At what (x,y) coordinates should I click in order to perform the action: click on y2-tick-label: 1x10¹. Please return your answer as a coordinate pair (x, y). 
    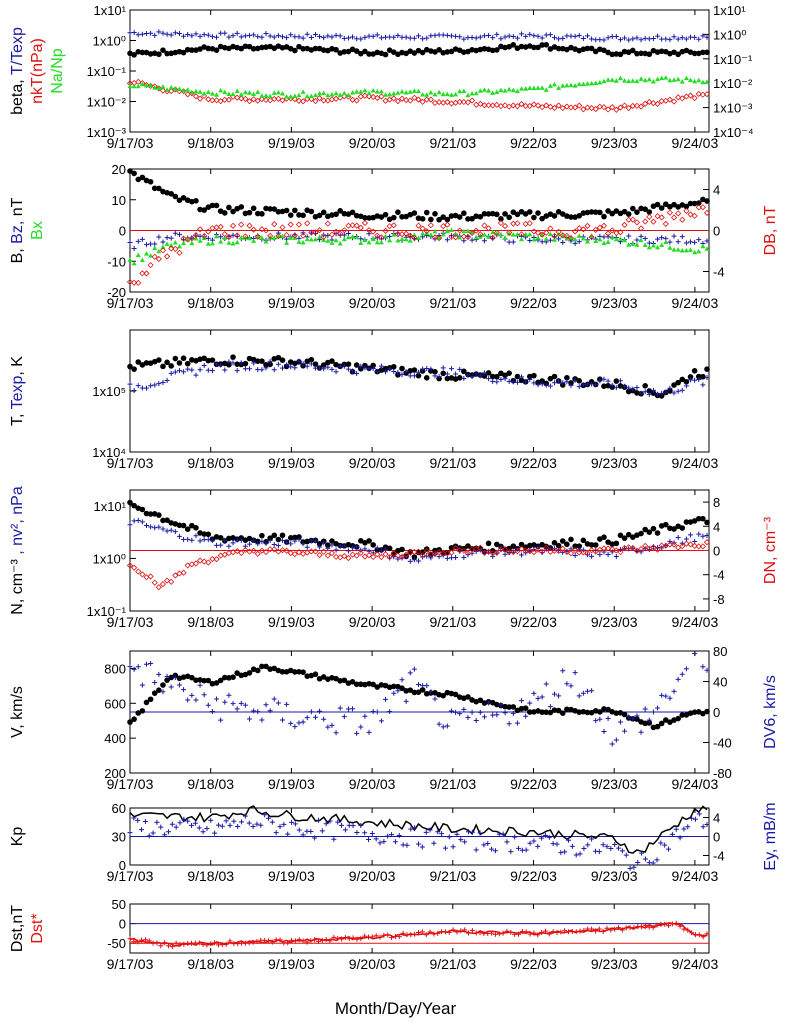
    Looking at the image, I should click on (729, 10).